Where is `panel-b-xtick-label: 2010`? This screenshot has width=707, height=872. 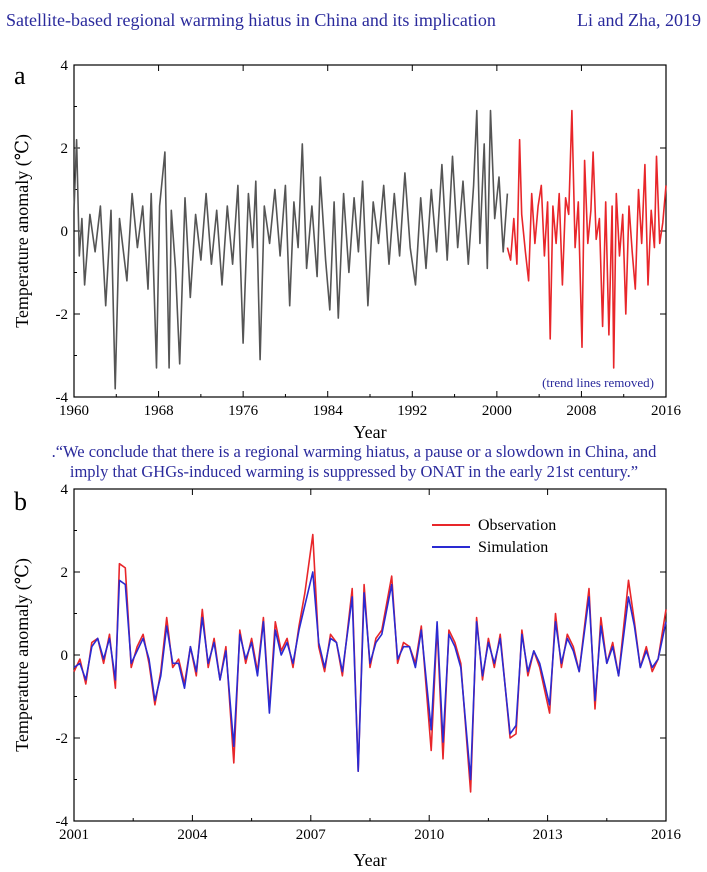 panel-b-xtick-label: 2010 is located at coordinates (429, 835).